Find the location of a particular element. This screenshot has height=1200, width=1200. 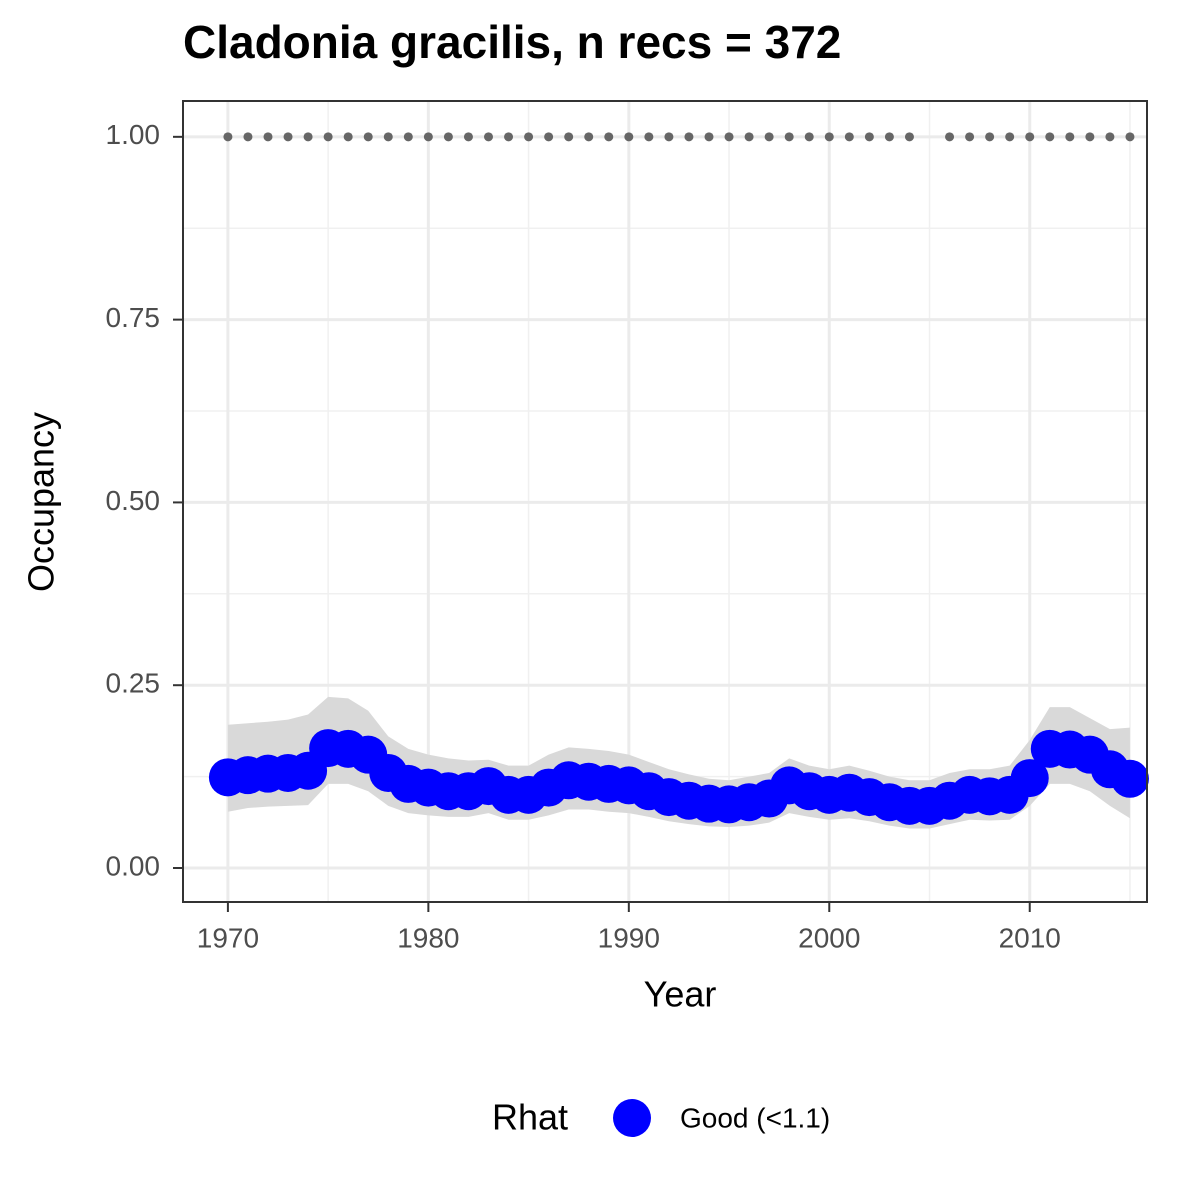

legend-title: Rhat is located at coordinates (530, 1117).